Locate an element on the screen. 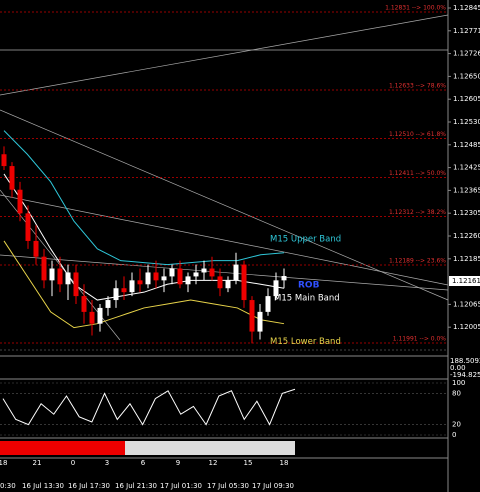 The height and width of the screenshot is (492, 480). band-label: M15 Main Band is located at coordinates (307, 299).